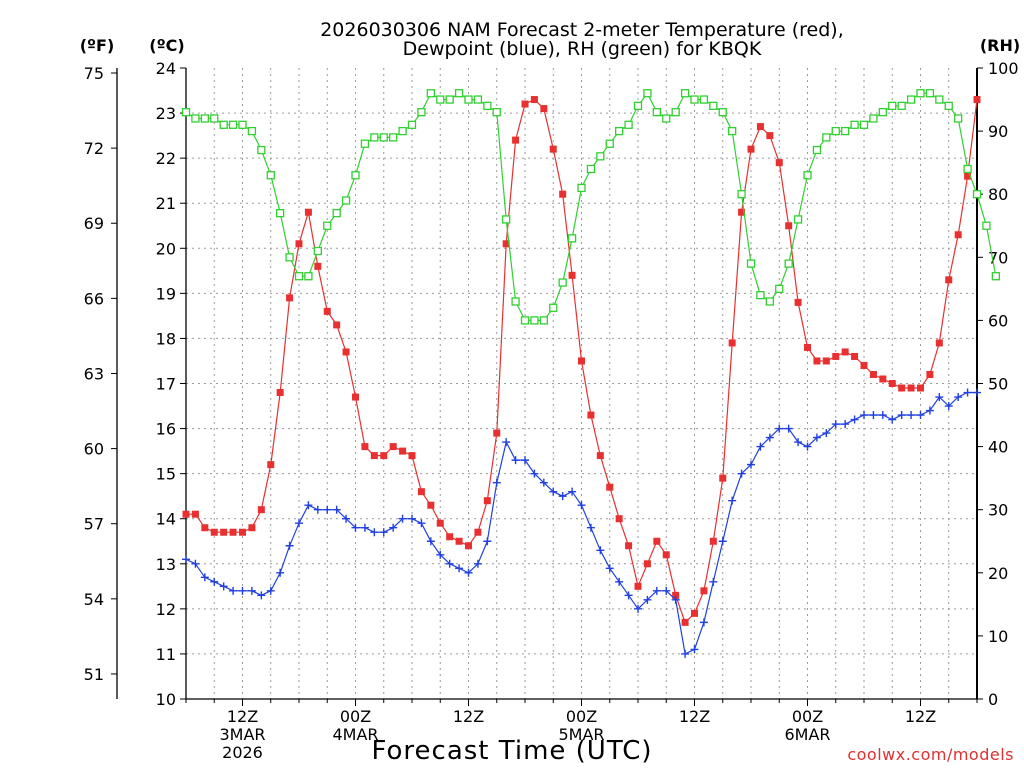  I want to click on rh-tick-label: 90, so click(998, 131).